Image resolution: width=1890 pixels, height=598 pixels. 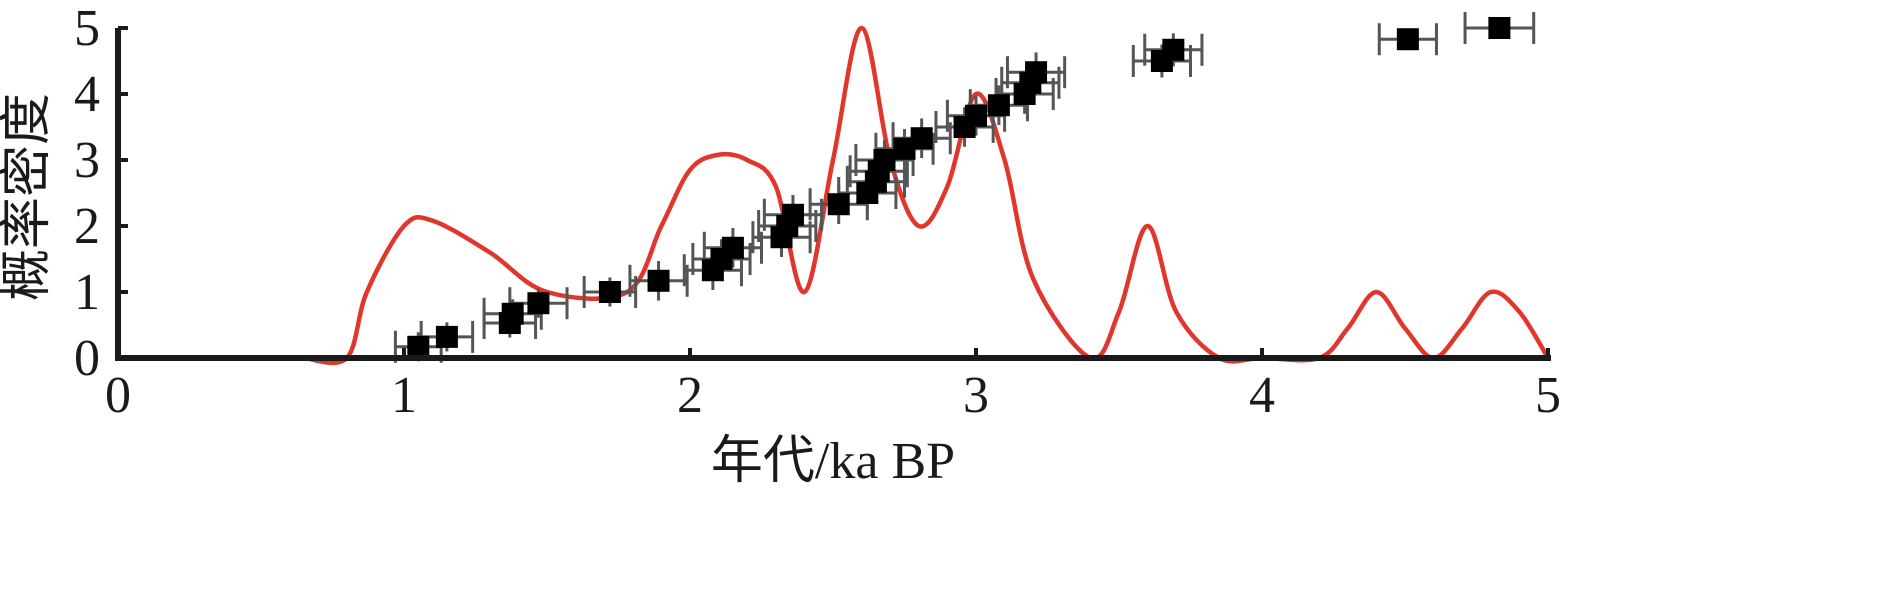 What do you see at coordinates (1262, 395) in the screenshot?
I see `x-tick-label: 4` at bounding box center [1262, 395].